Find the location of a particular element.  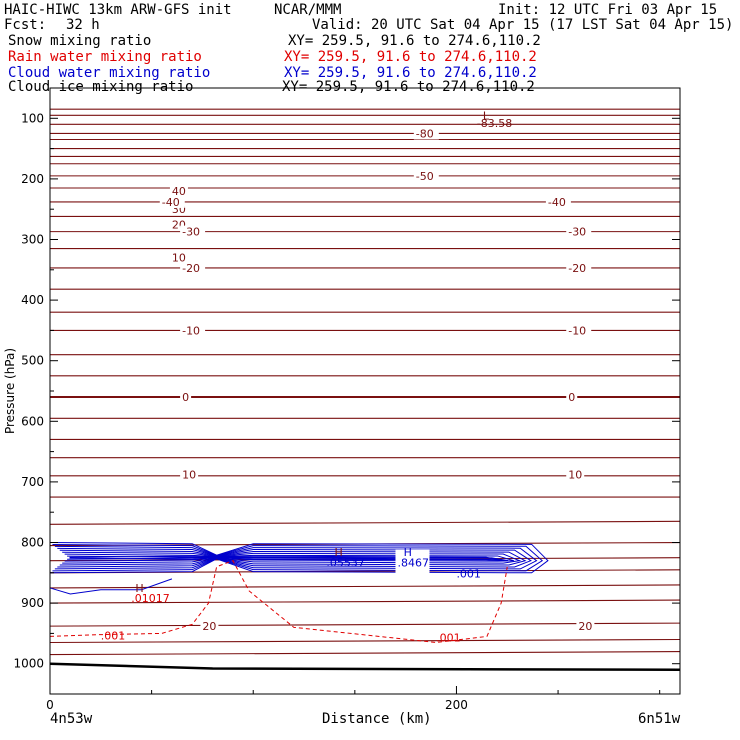

y-tick-label: 600 is located at coordinates (32, 421).